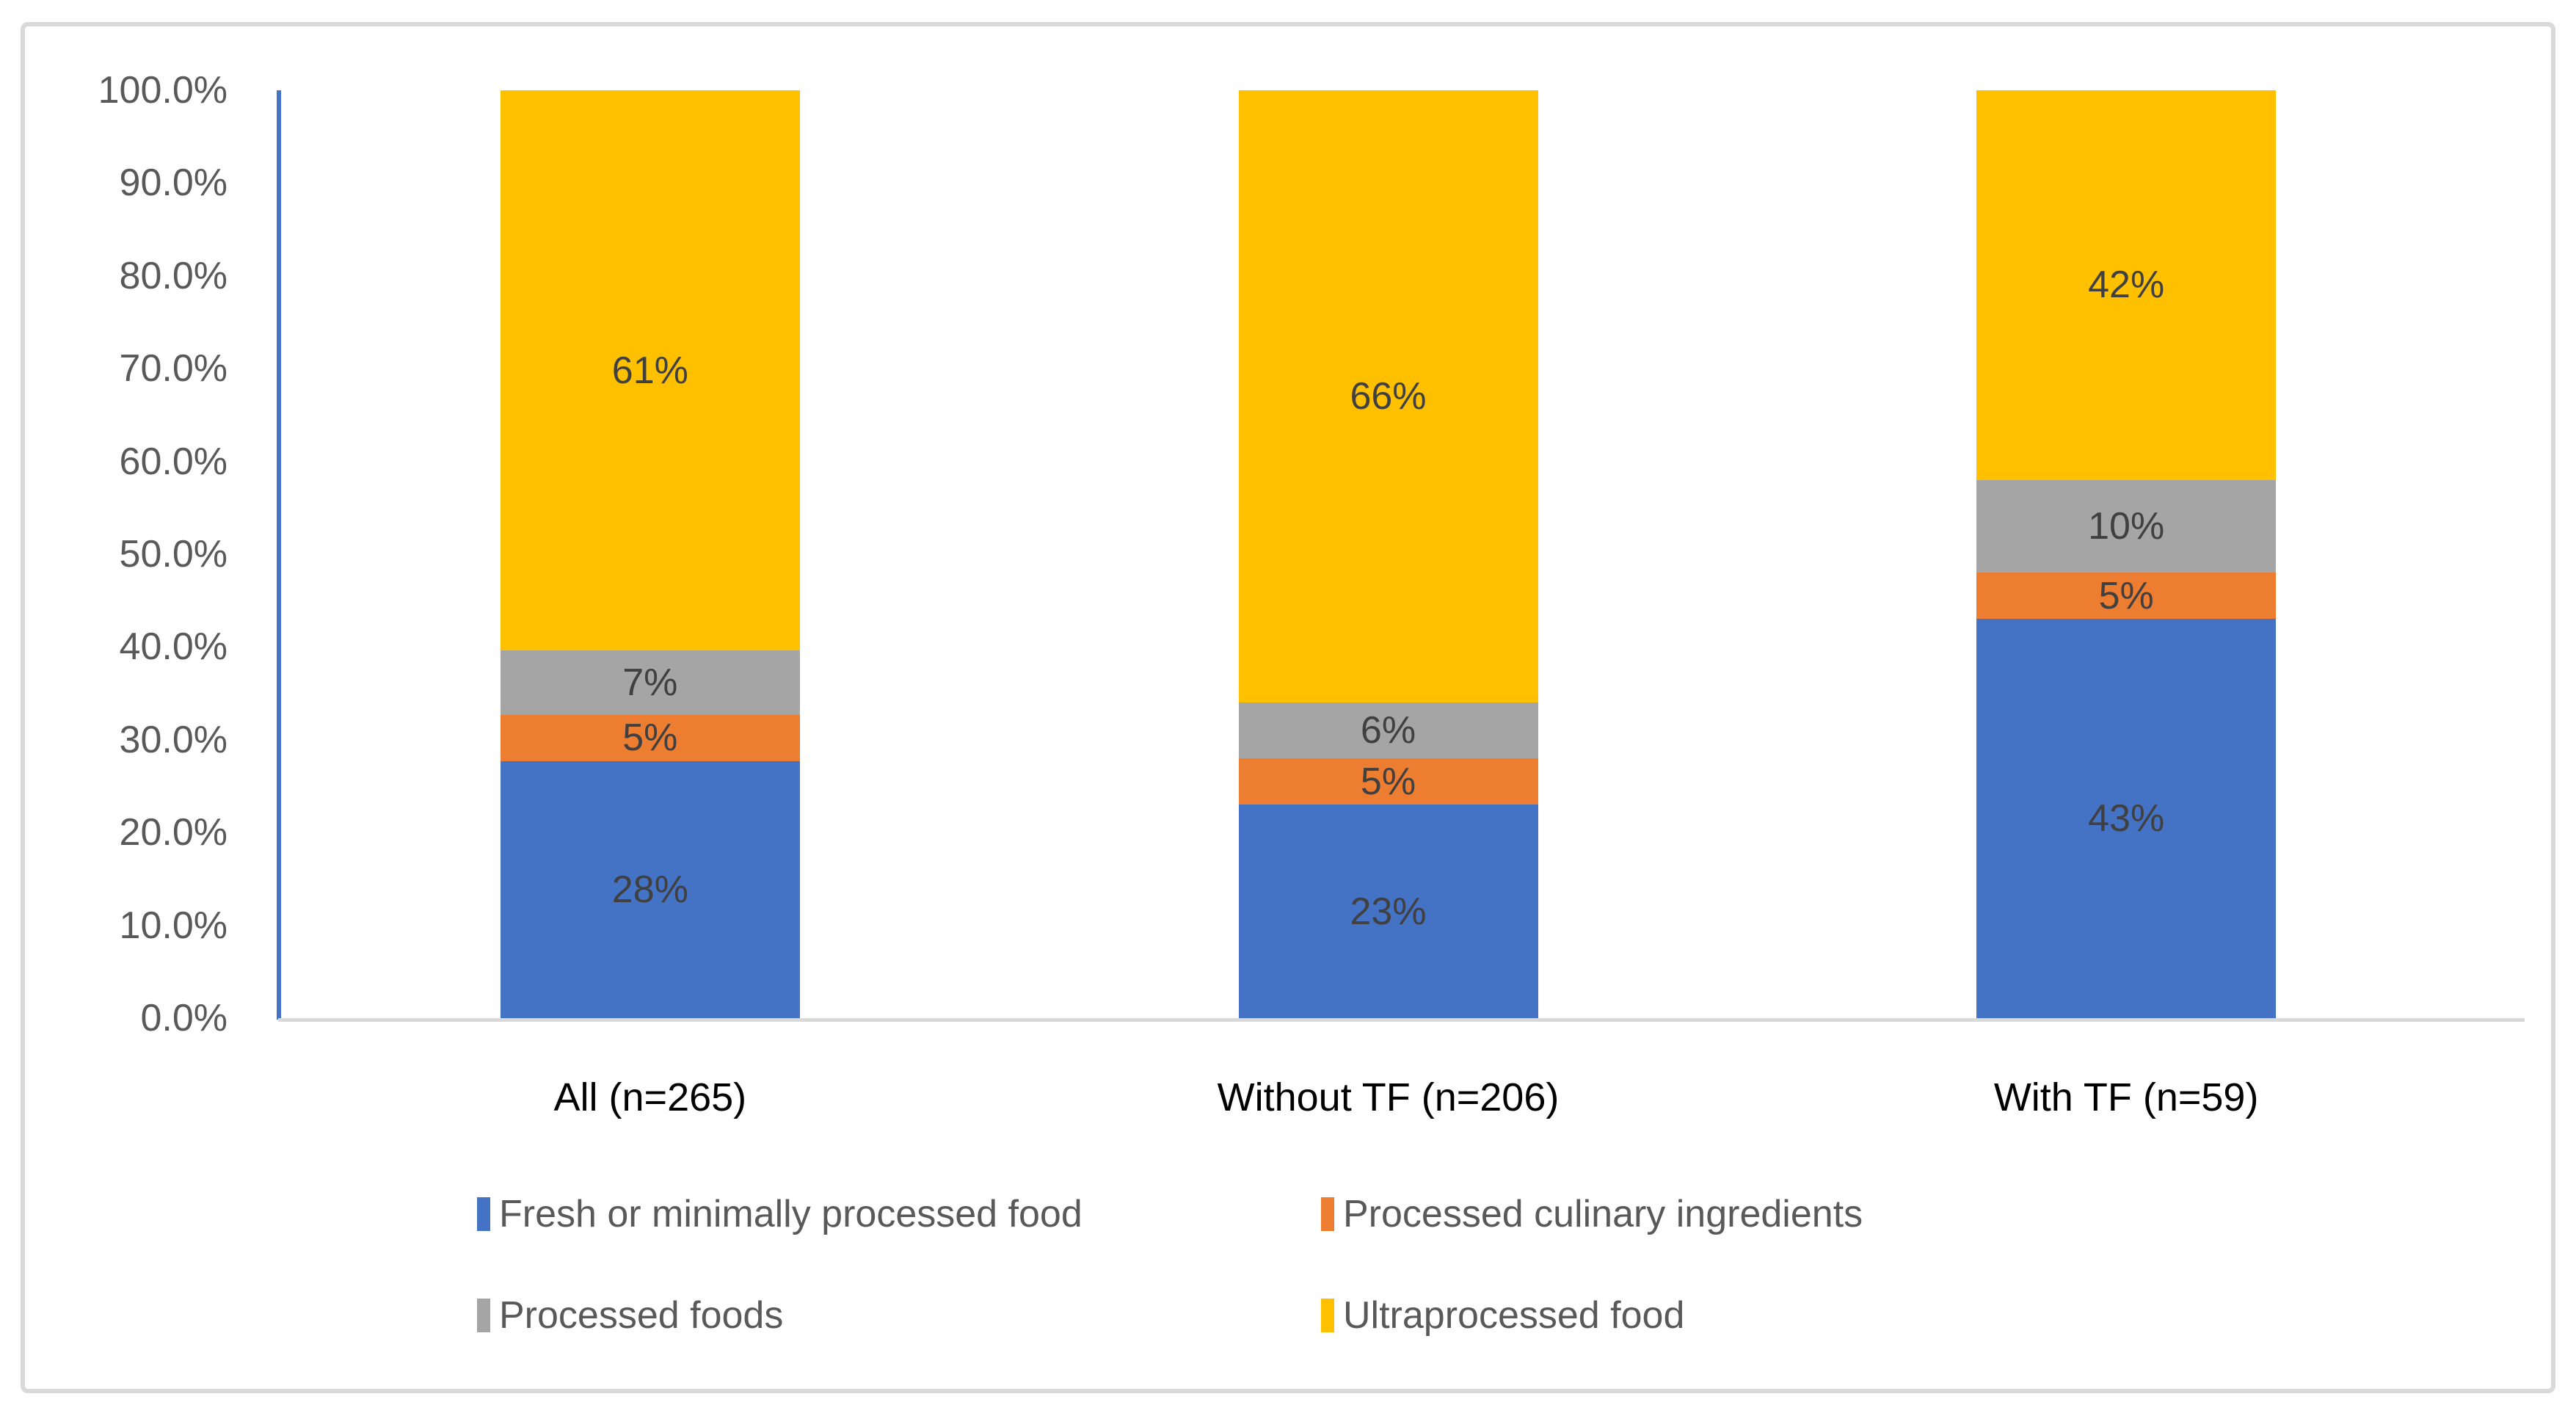 The width and height of the screenshot is (2576, 1416). What do you see at coordinates (791, 1214) in the screenshot?
I see `legend-label: Fresh or minimally processed food` at bounding box center [791, 1214].